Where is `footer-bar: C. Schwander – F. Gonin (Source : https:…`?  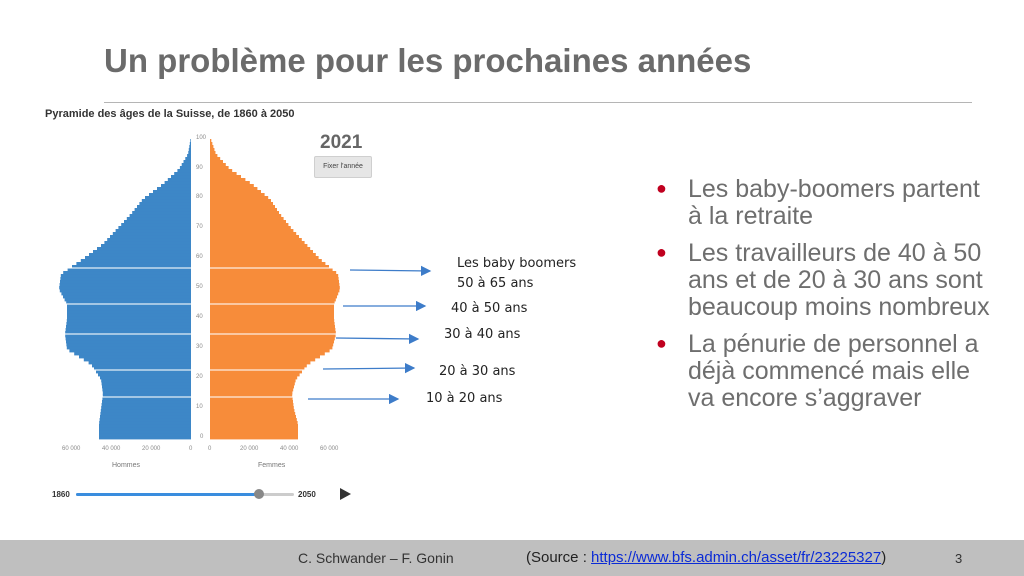
footer-bar: C. Schwander – F. Gonin (Source : https:… is located at coordinates (512, 558).